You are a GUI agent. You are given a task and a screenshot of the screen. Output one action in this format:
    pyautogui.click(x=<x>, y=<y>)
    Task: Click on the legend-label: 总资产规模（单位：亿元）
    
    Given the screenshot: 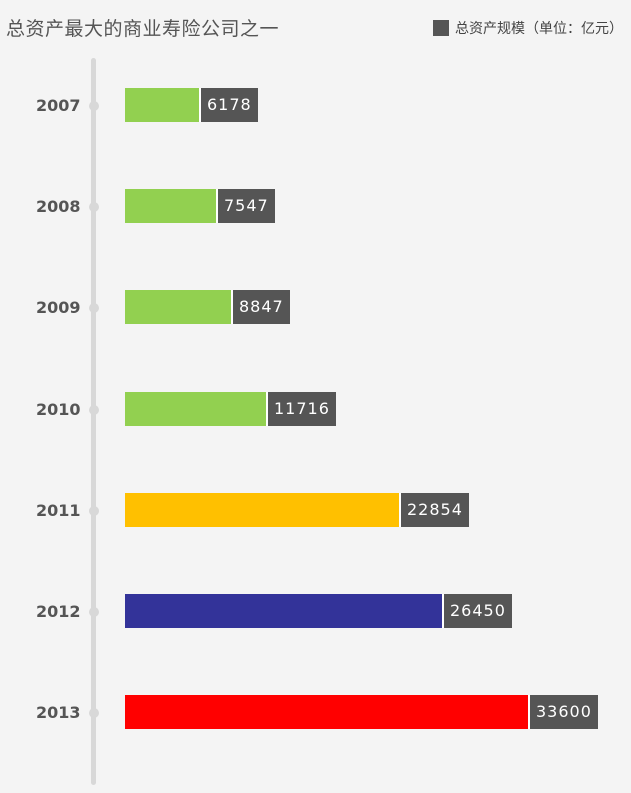 What is the action you would take?
    pyautogui.click(x=539, y=29)
    